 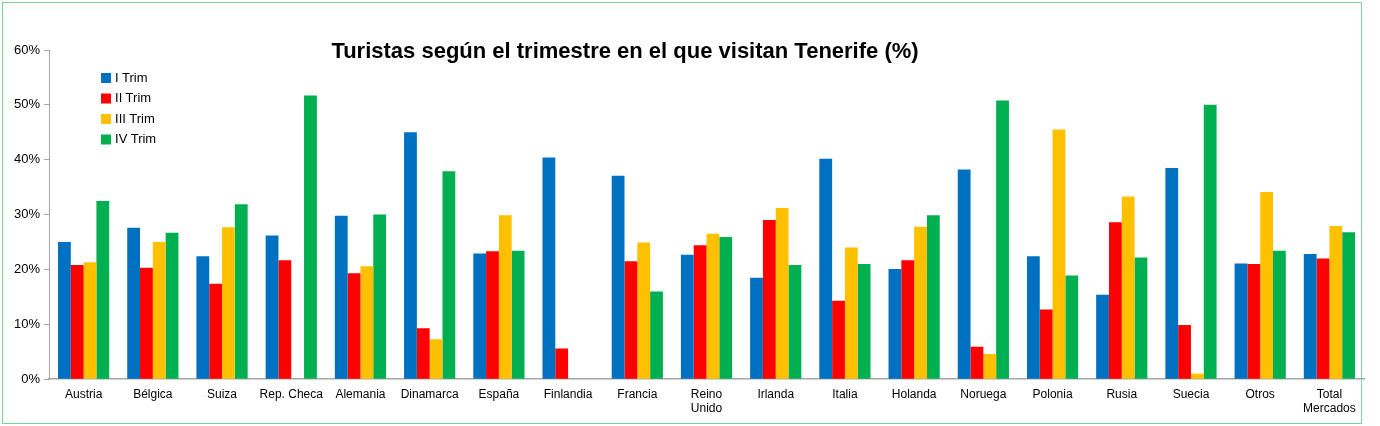 I want to click on x-tick-label: Noruega, so click(x=983, y=393).